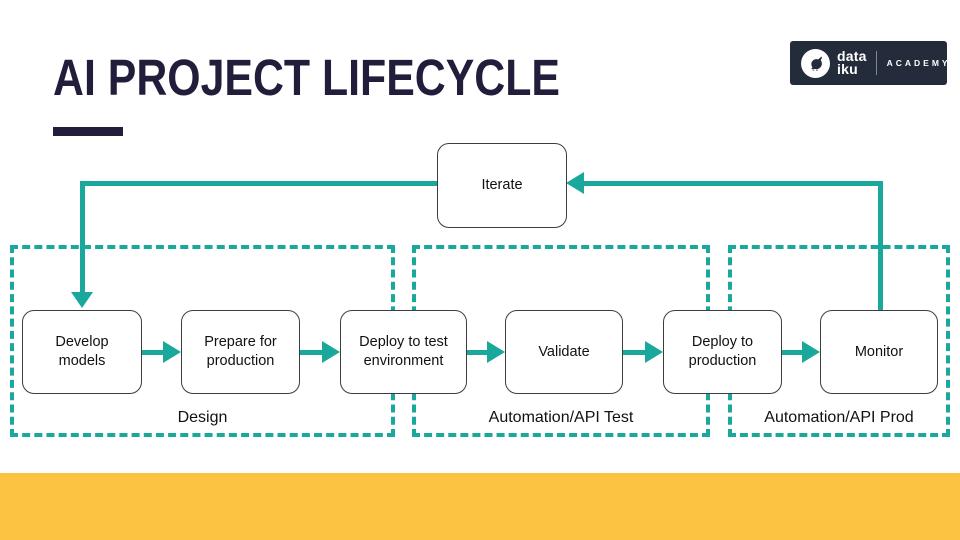 The image size is (960, 540). I want to click on connector-iterate-left-vertical, so click(82, 237).